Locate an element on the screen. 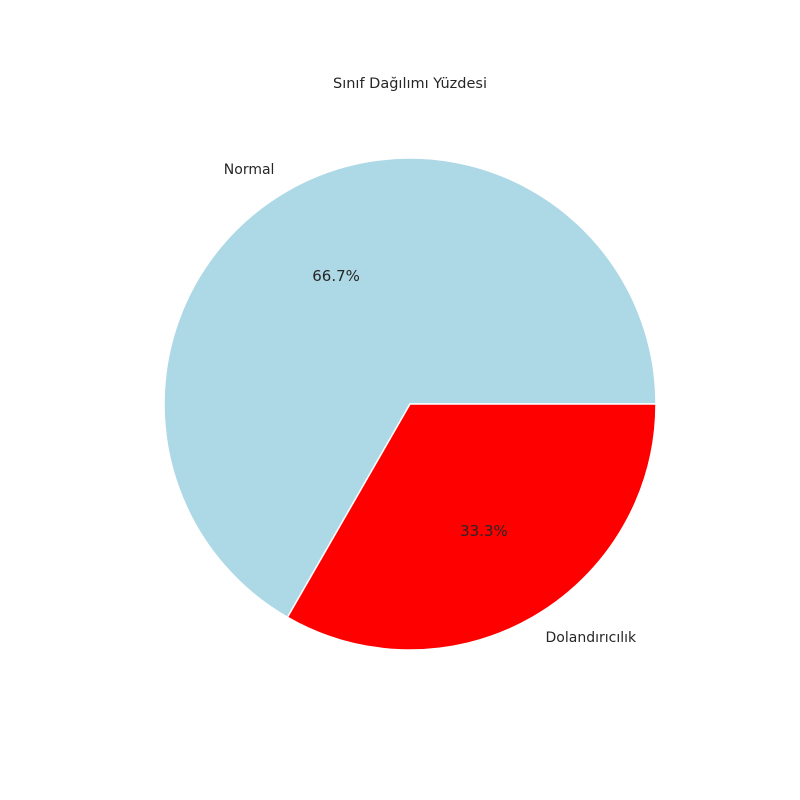  slice-percent-label-2: 33.3% is located at coordinates (484, 531).